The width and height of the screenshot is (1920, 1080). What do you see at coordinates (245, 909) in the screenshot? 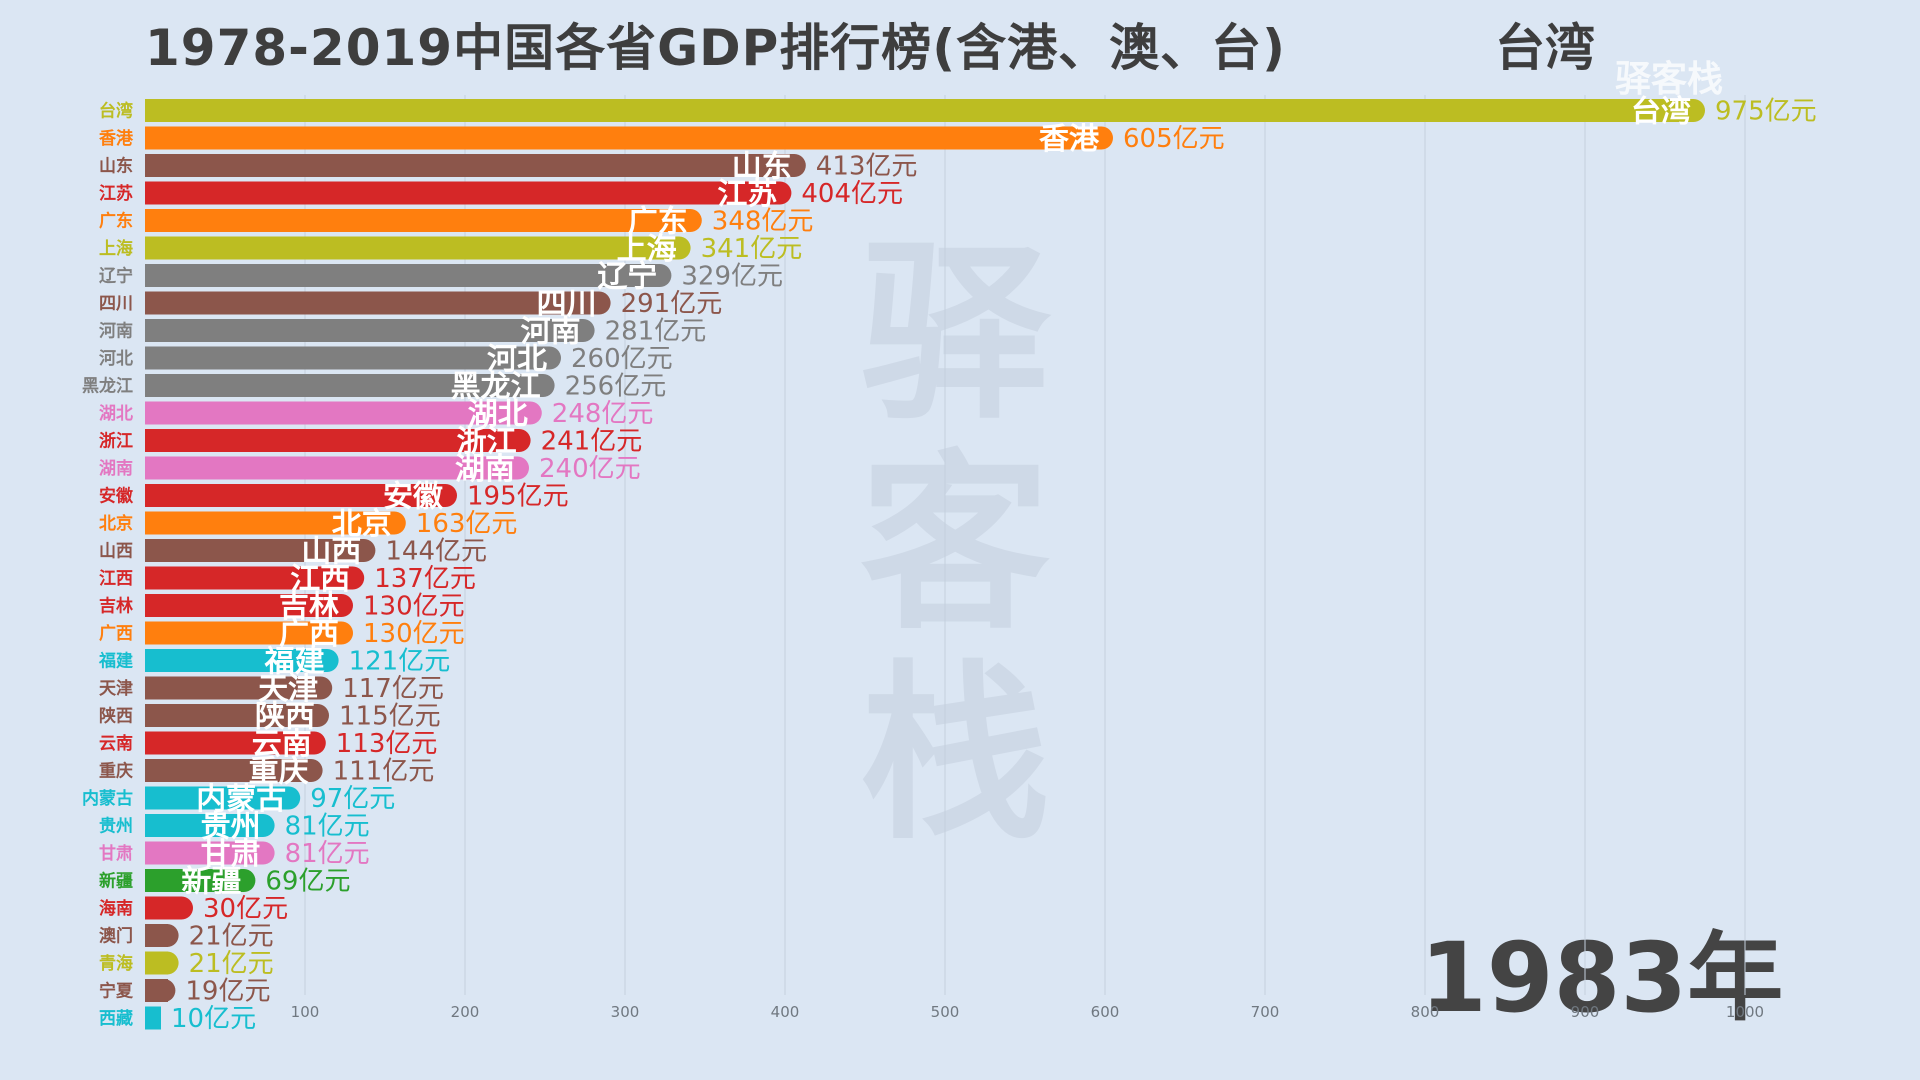
I see `data-label: 30亿元` at bounding box center [245, 909].